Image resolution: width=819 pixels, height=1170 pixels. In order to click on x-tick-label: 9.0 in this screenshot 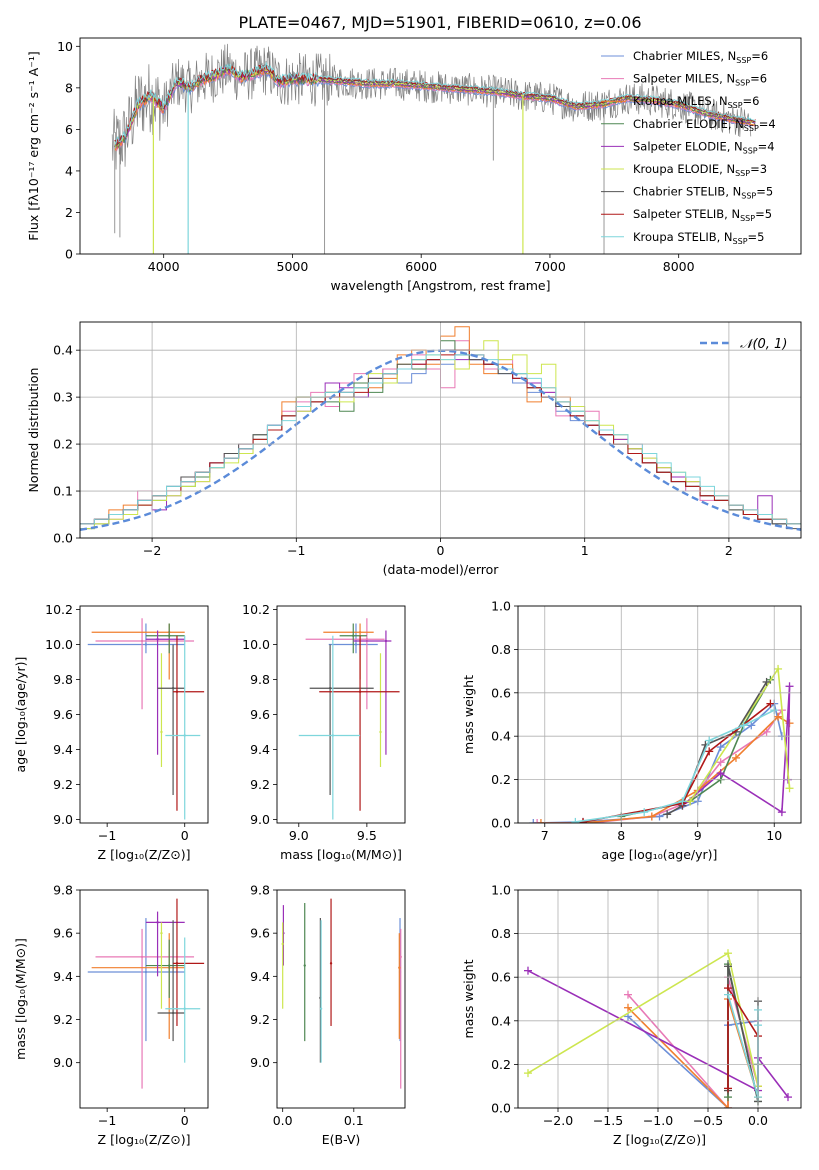, I will do `click(299, 835)`.